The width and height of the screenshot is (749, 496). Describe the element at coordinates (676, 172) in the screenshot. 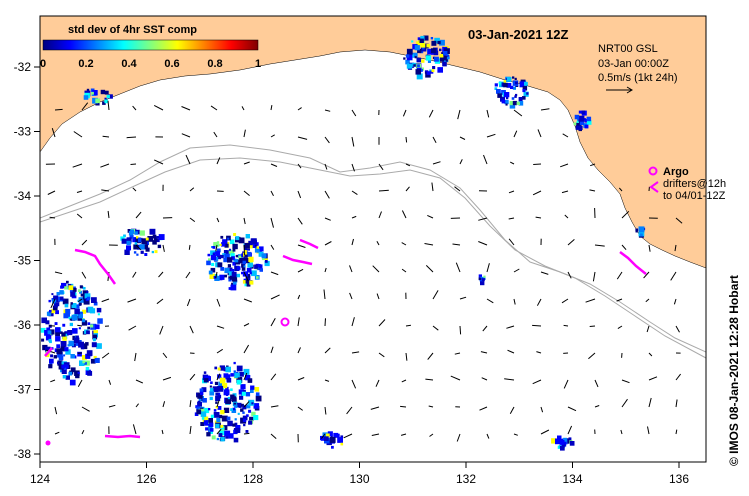

I see `argo-label: Argo` at that location.